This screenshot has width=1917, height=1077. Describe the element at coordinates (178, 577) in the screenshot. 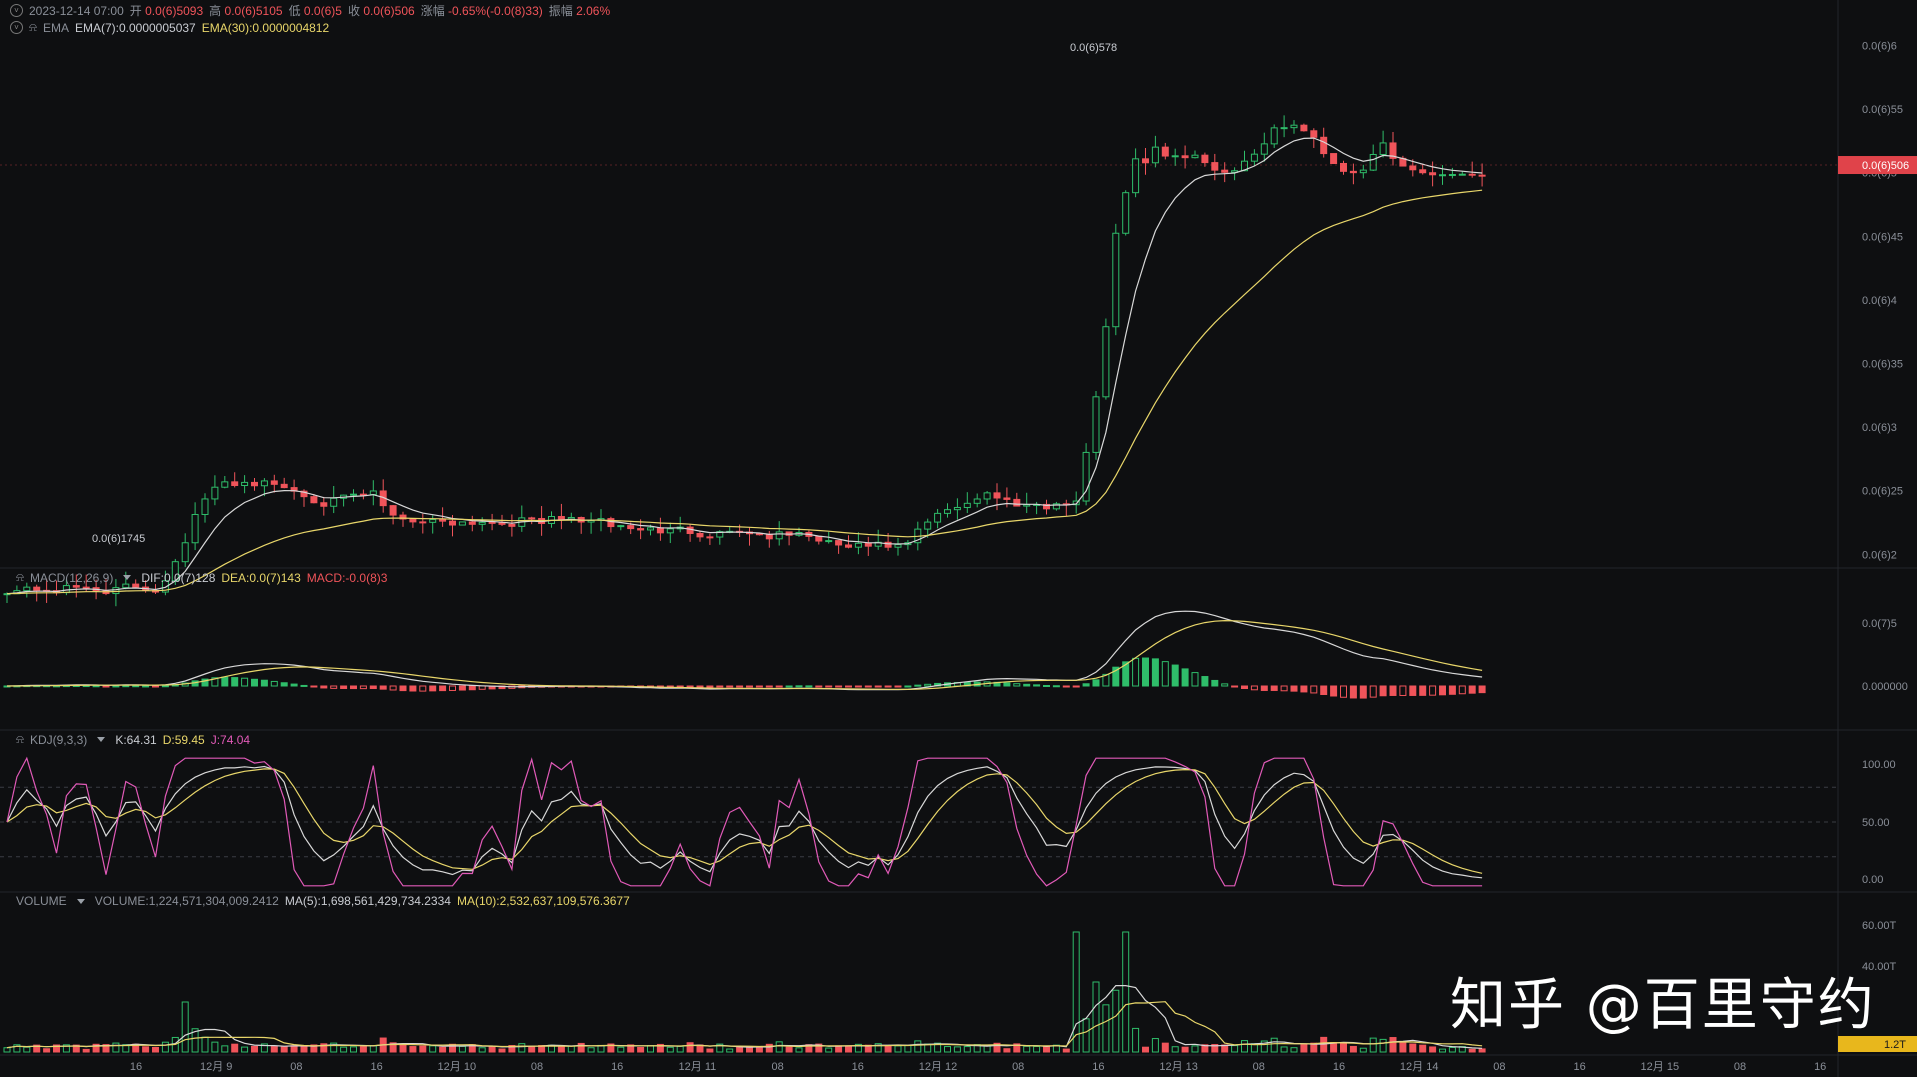

I see `macd-dif: DIF:0.0(7)128` at that location.